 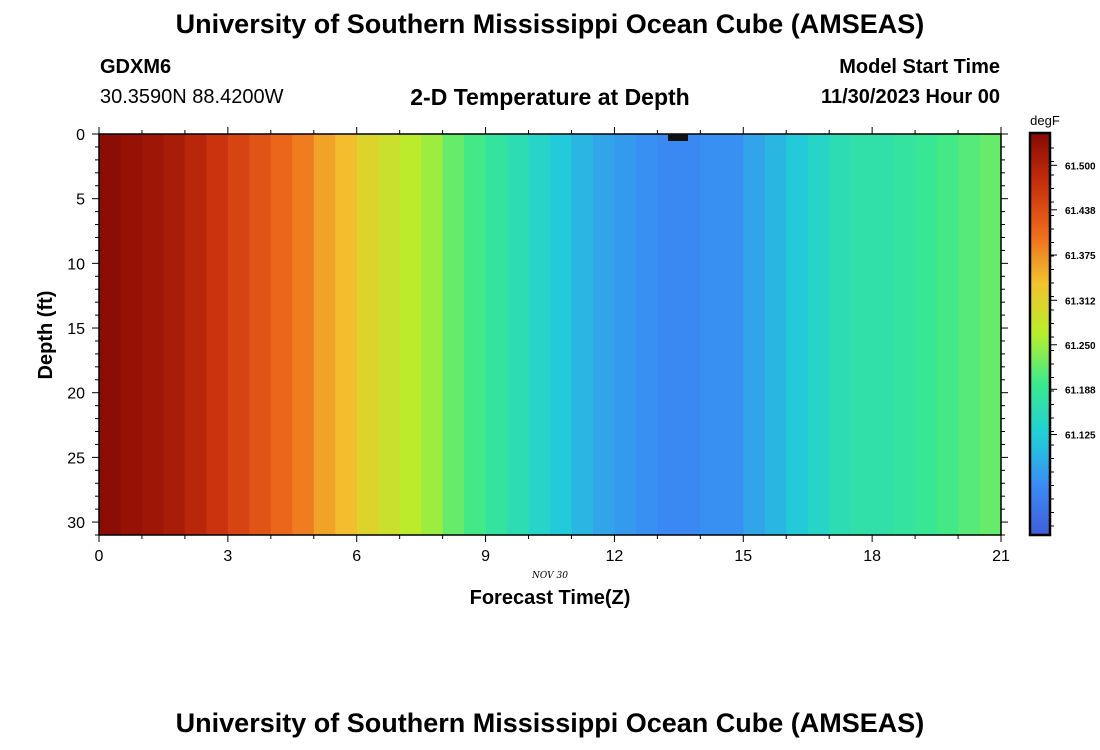 What do you see at coordinates (136, 67) in the screenshot?
I see `station-id: GDXM6` at bounding box center [136, 67].